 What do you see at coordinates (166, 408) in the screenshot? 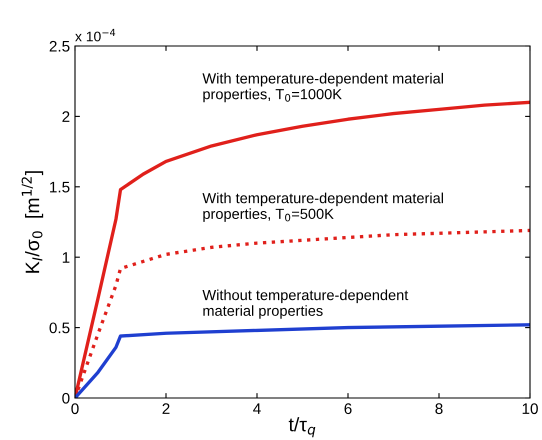
I see `x-tick-label: 2` at bounding box center [166, 408].